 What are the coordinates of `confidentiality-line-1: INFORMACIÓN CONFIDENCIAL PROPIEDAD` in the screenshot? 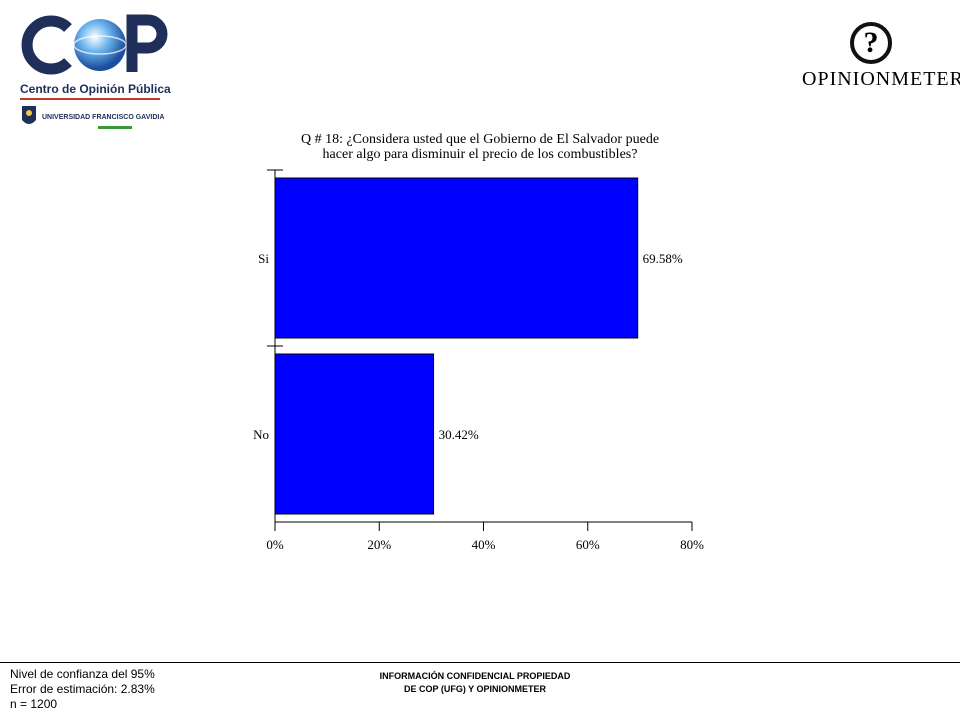 It's located at (475, 676).